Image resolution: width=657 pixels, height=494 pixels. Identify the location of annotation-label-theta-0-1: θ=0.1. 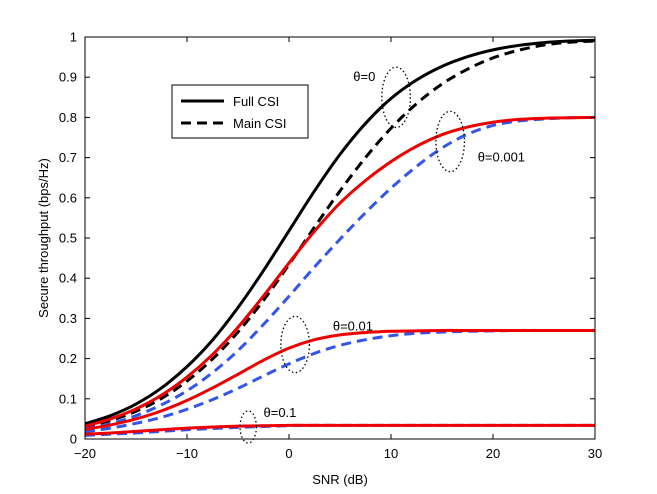
(280, 412).